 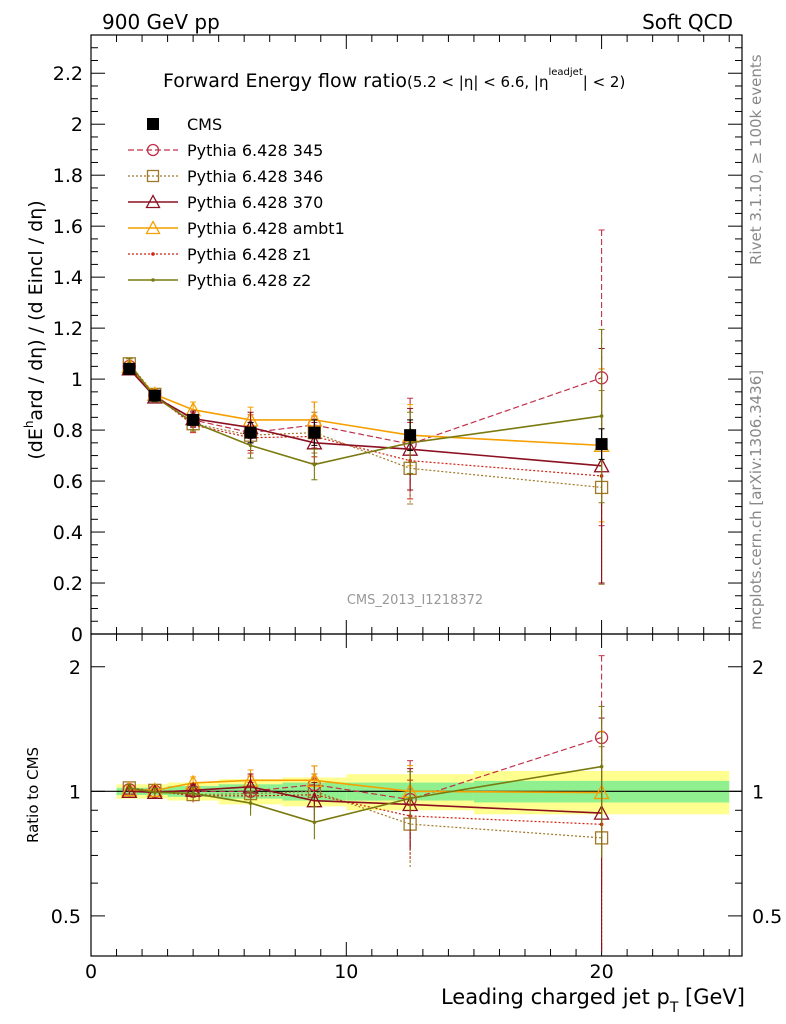 What do you see at coordinates (68, 533) in the screenshot?
I see `y-tick-label: 0.4` at bounding box center [68, 533].